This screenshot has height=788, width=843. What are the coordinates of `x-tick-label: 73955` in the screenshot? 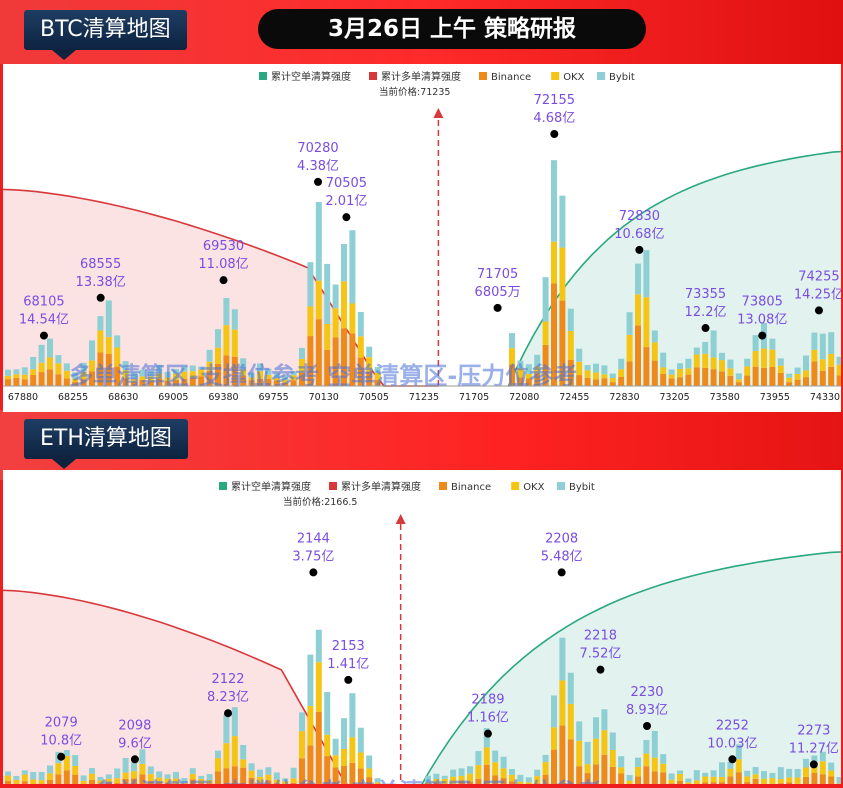 It's located at (775, 397).